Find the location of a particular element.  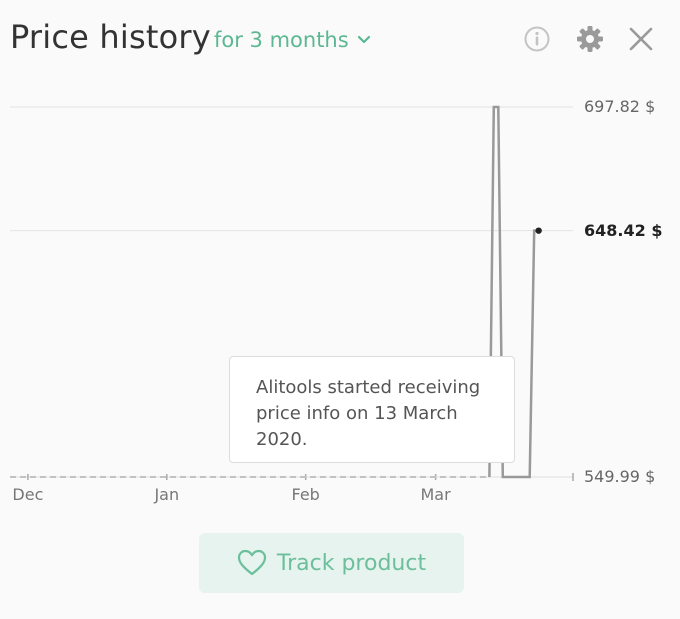

info-icon is located at coordinates (537, 39).